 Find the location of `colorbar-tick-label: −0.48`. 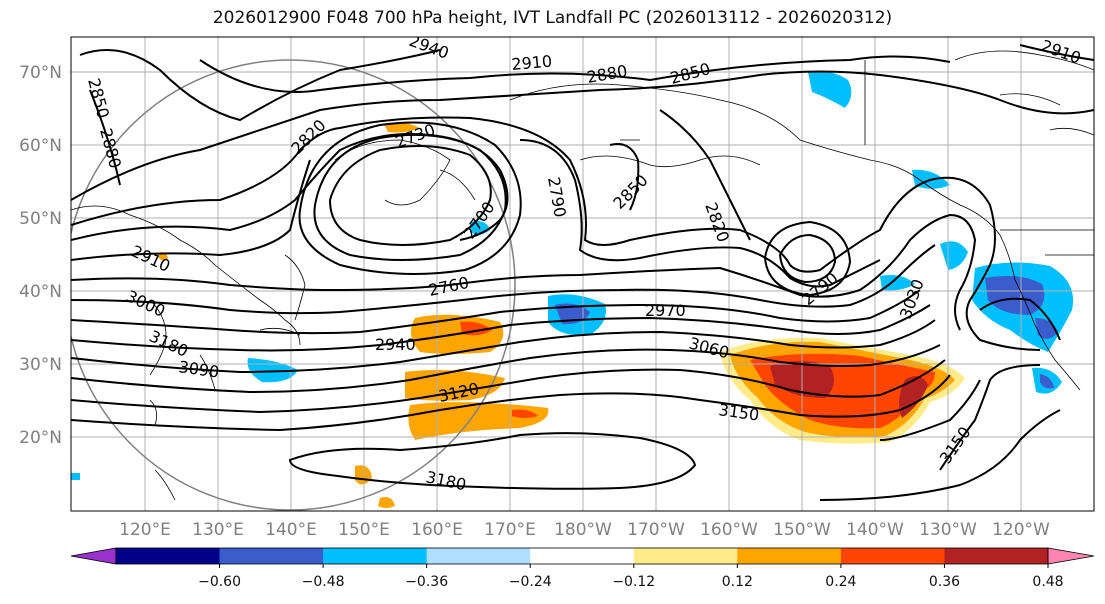

colorbar-tick-label: −0.48 is located at coordinates (323, 582).